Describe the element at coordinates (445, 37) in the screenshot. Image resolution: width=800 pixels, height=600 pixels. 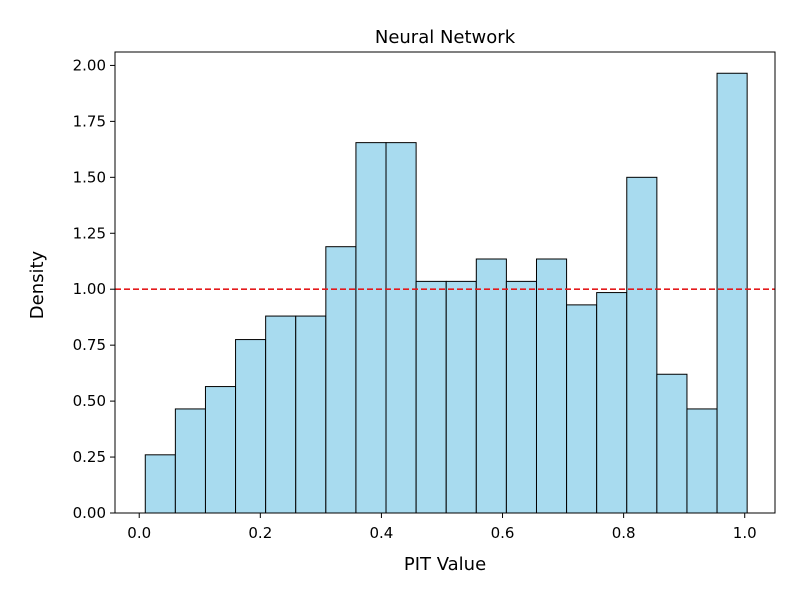
I see `chart-title: Neural Network` at that location.